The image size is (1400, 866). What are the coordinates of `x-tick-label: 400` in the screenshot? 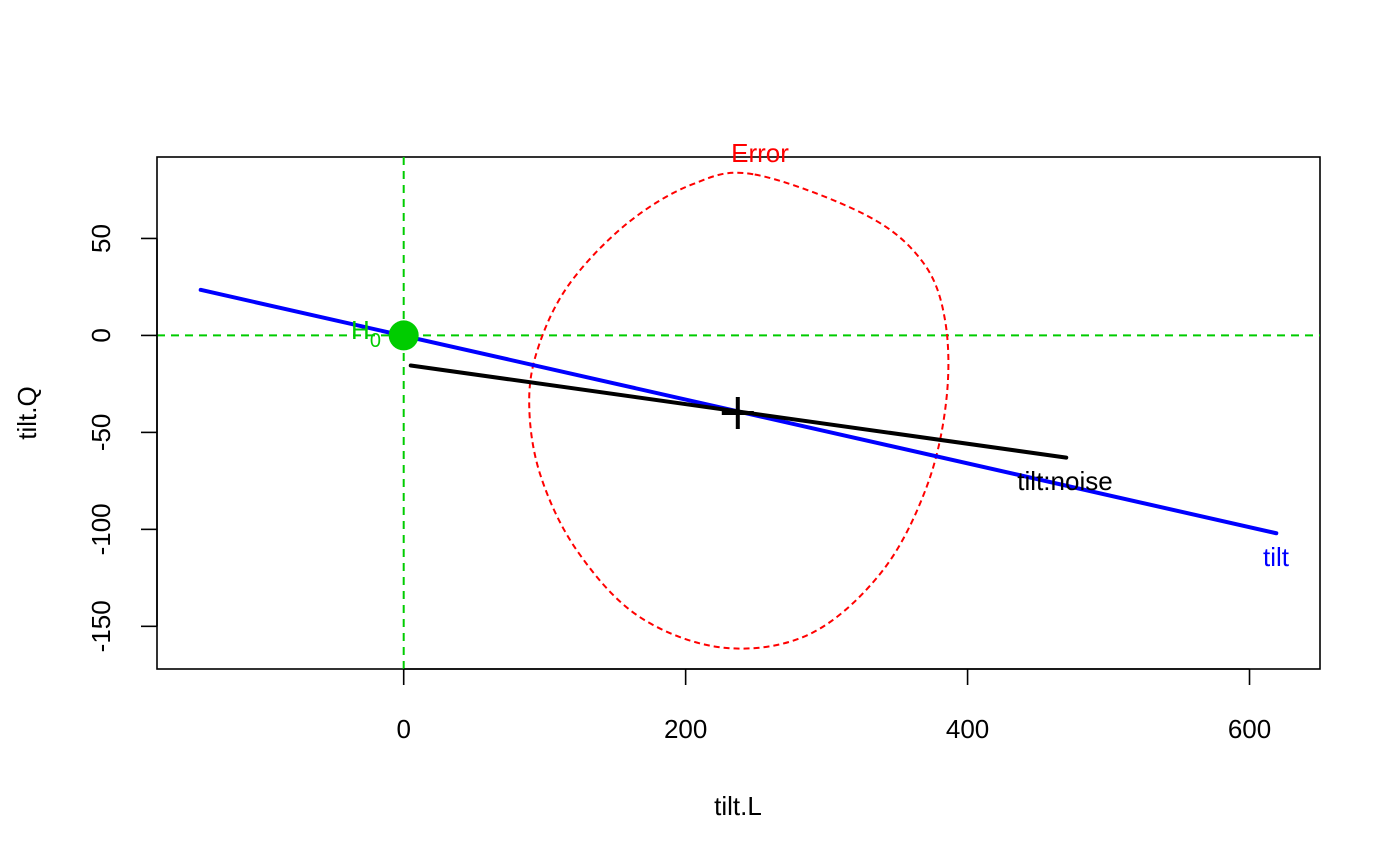 It's located at (967, 729).